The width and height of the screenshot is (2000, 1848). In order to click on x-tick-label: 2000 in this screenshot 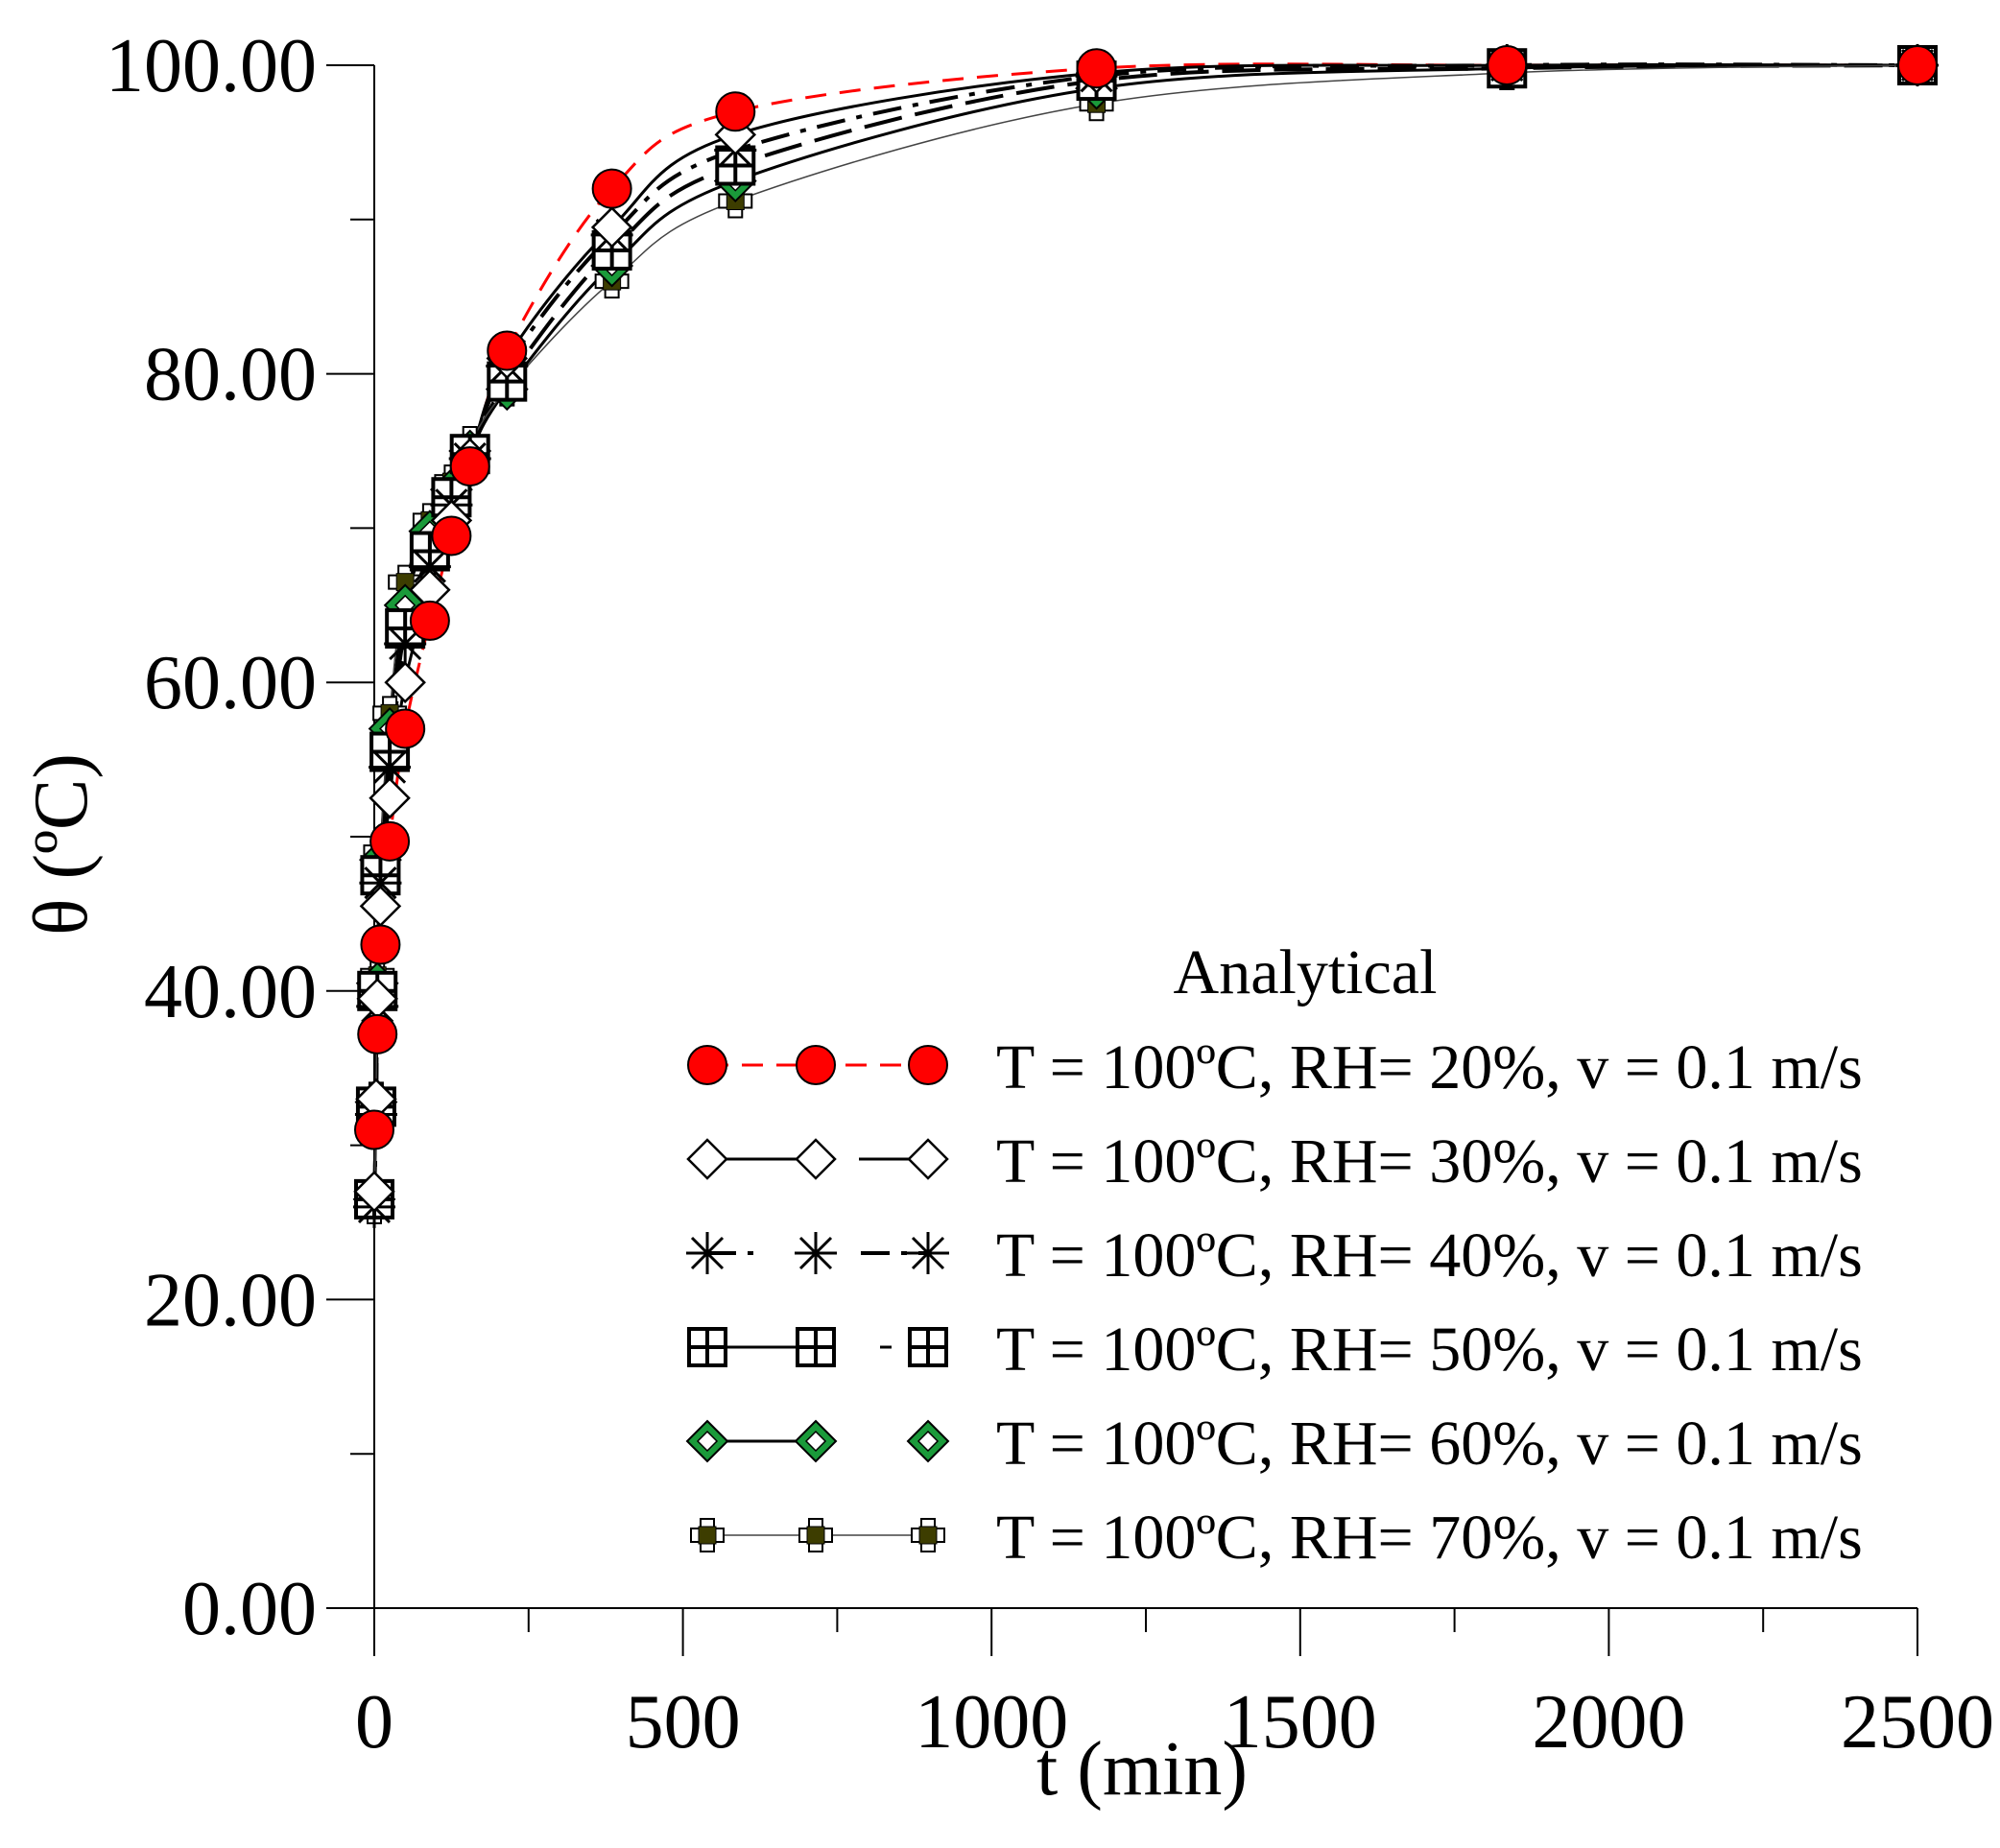, I will do `click(1608, 1722)`.